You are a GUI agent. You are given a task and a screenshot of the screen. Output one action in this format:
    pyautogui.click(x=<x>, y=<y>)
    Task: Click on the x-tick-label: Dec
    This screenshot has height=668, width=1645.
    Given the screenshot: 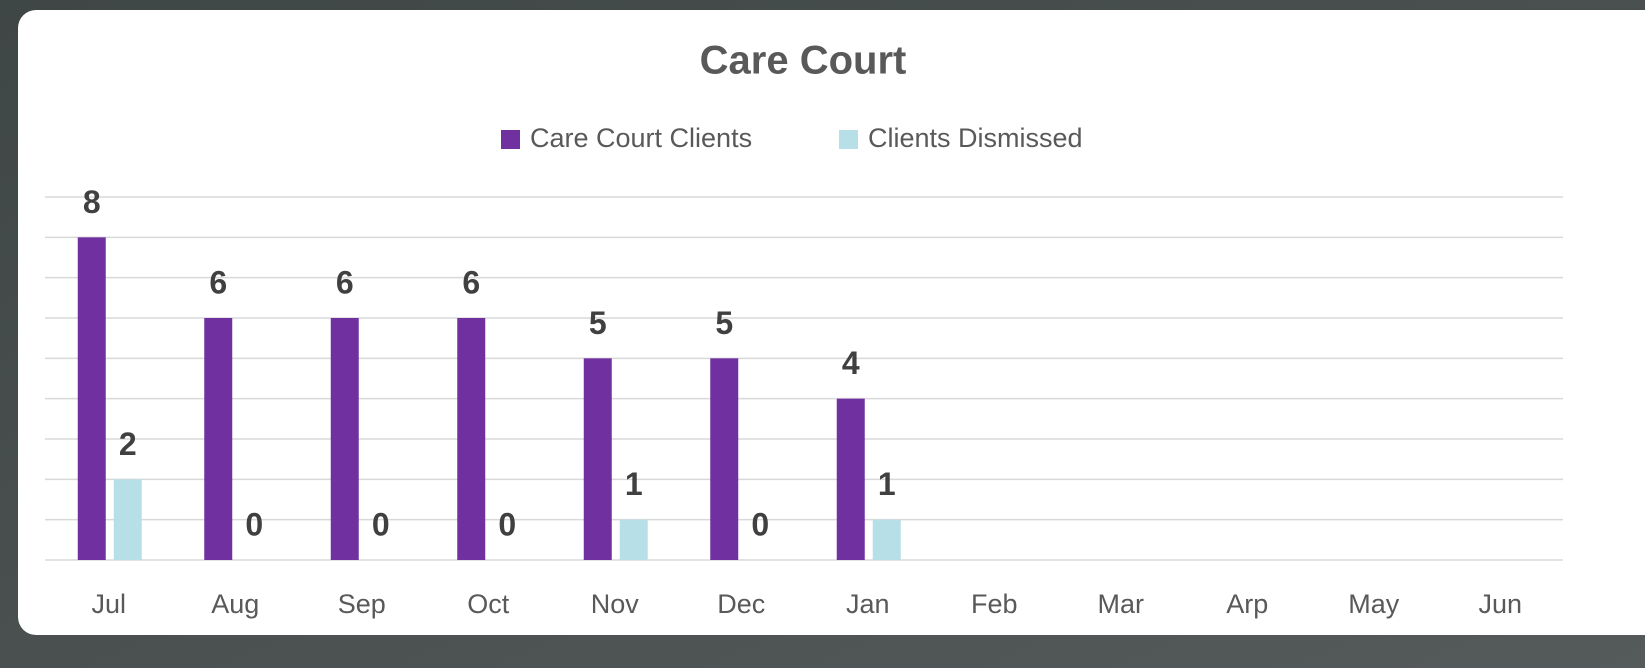 What is the action you would take?
    pyautogui.click(x=741, y=604)
    